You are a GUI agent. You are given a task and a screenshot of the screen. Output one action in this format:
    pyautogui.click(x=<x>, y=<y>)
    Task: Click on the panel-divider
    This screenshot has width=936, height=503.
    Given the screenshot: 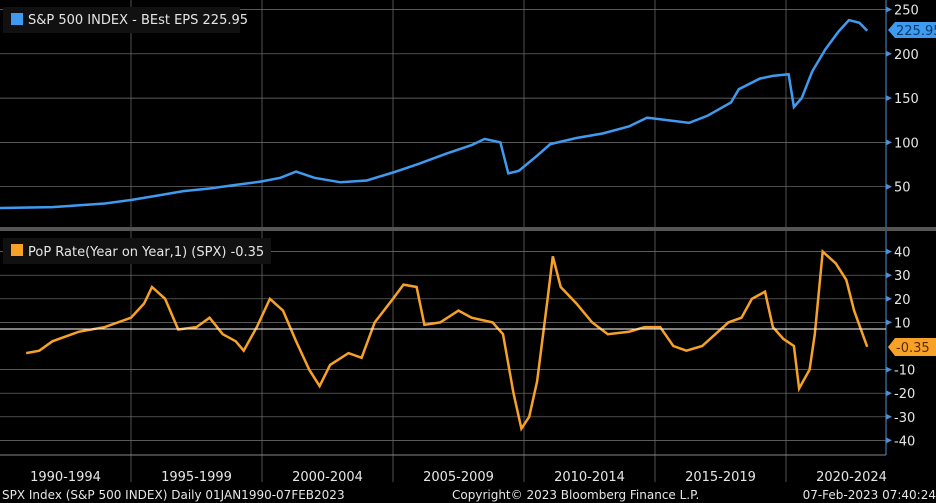 What is the action you would take?
    pyautogui.click(x=468, y=229)
    